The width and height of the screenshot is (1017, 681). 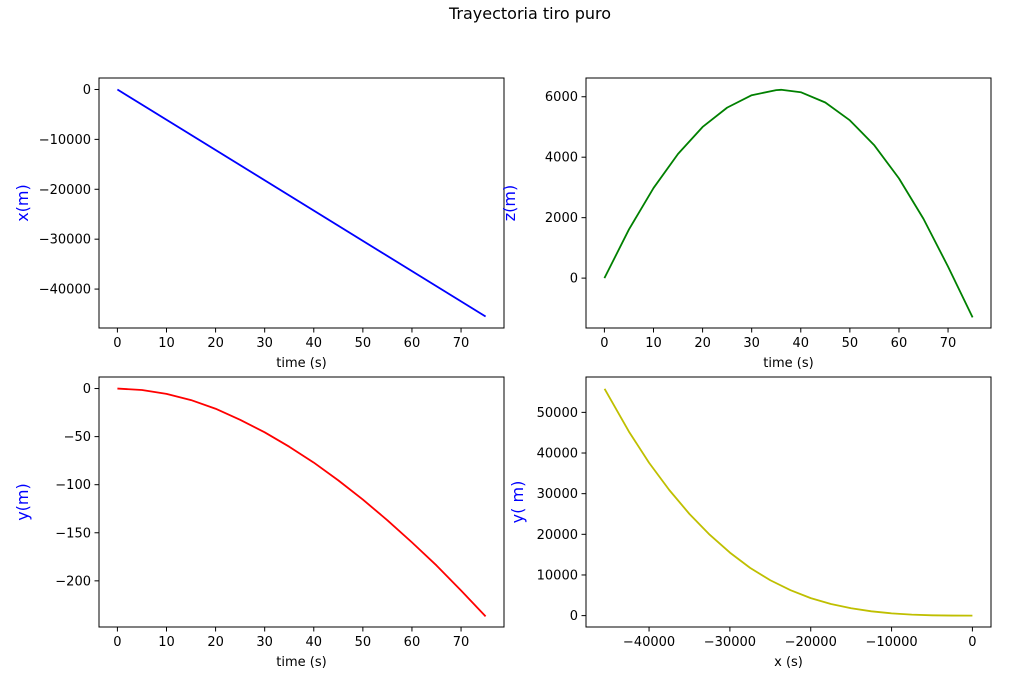 I want to click on y-tick-label: 20000, so click(x=557, y=535).